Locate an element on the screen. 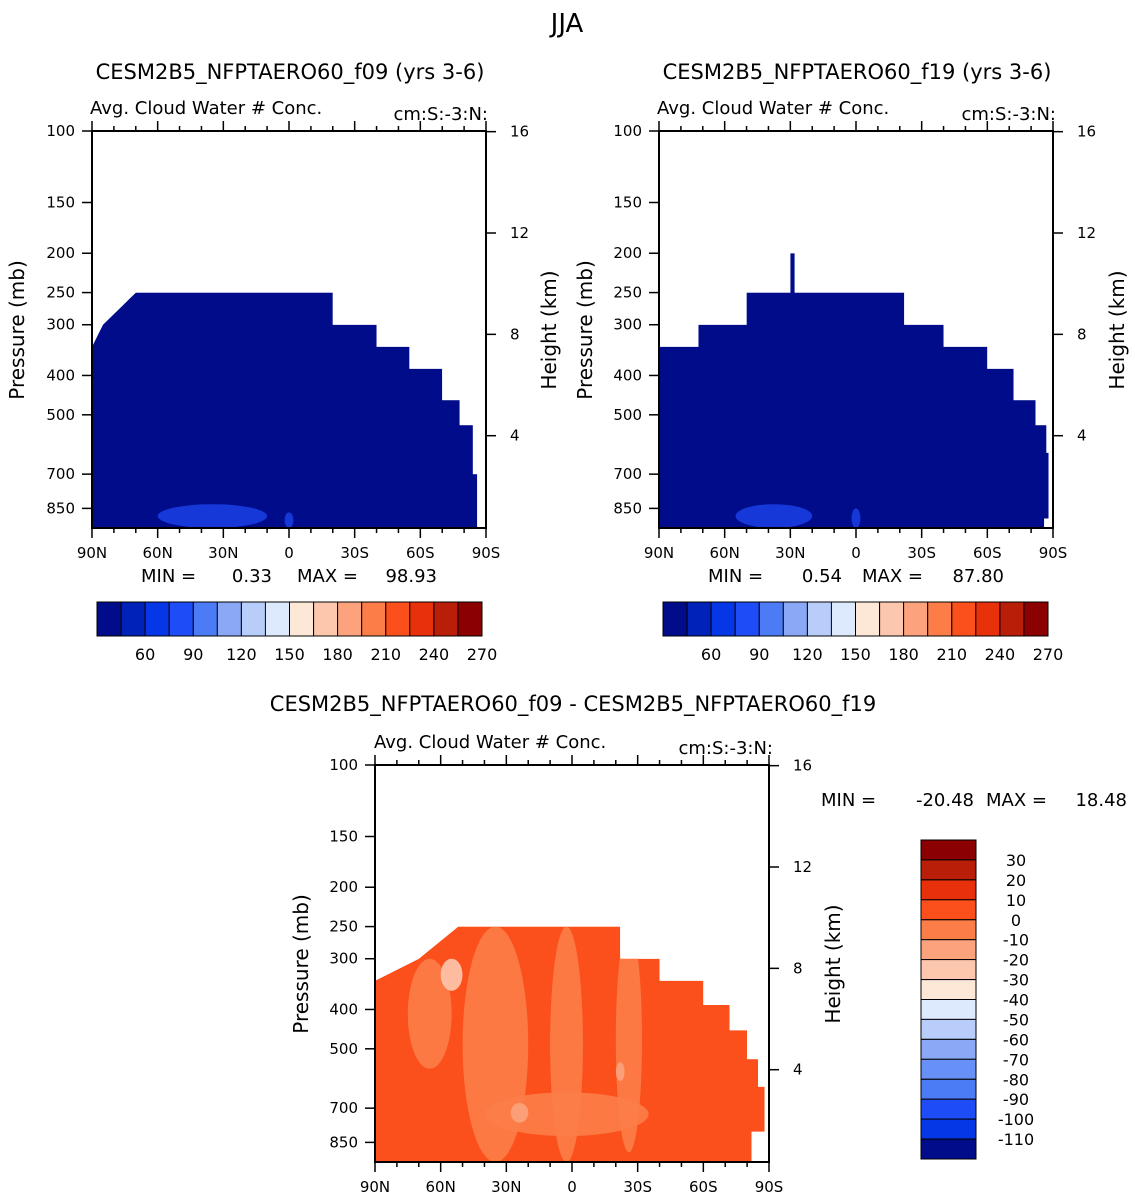  colorbar-label: -110 is located at coordinates (1016, 1139).